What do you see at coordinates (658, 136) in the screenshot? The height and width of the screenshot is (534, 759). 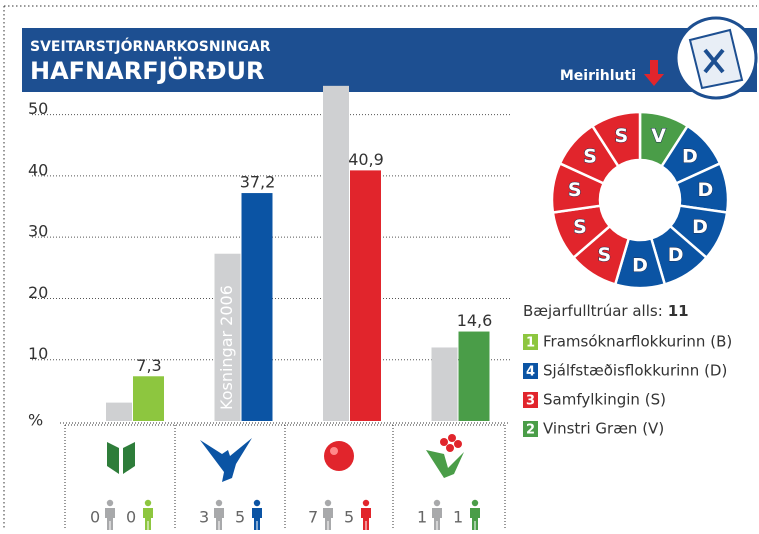 I see `segment-letter: V` at bounding box center [658, 136].